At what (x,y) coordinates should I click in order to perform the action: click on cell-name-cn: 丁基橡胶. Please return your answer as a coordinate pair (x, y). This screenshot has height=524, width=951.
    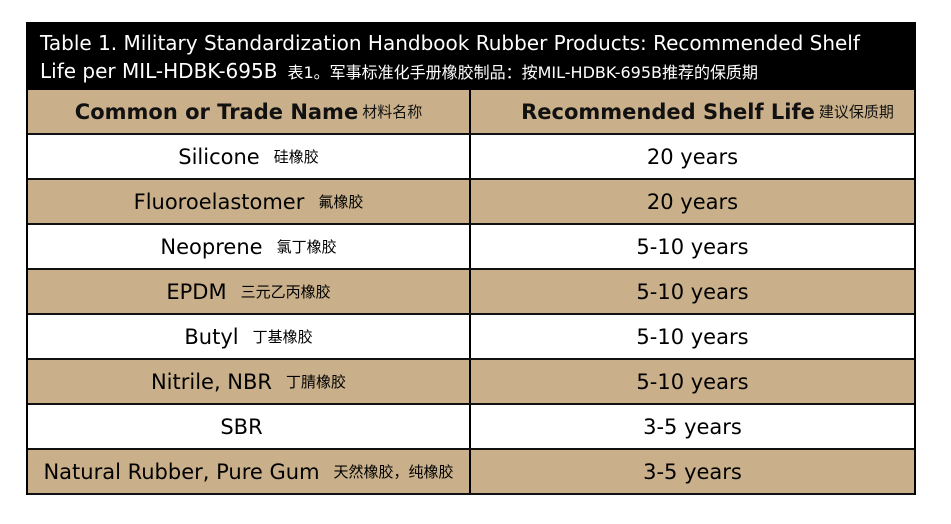
    Looking at the image, I should click on (282, 337).